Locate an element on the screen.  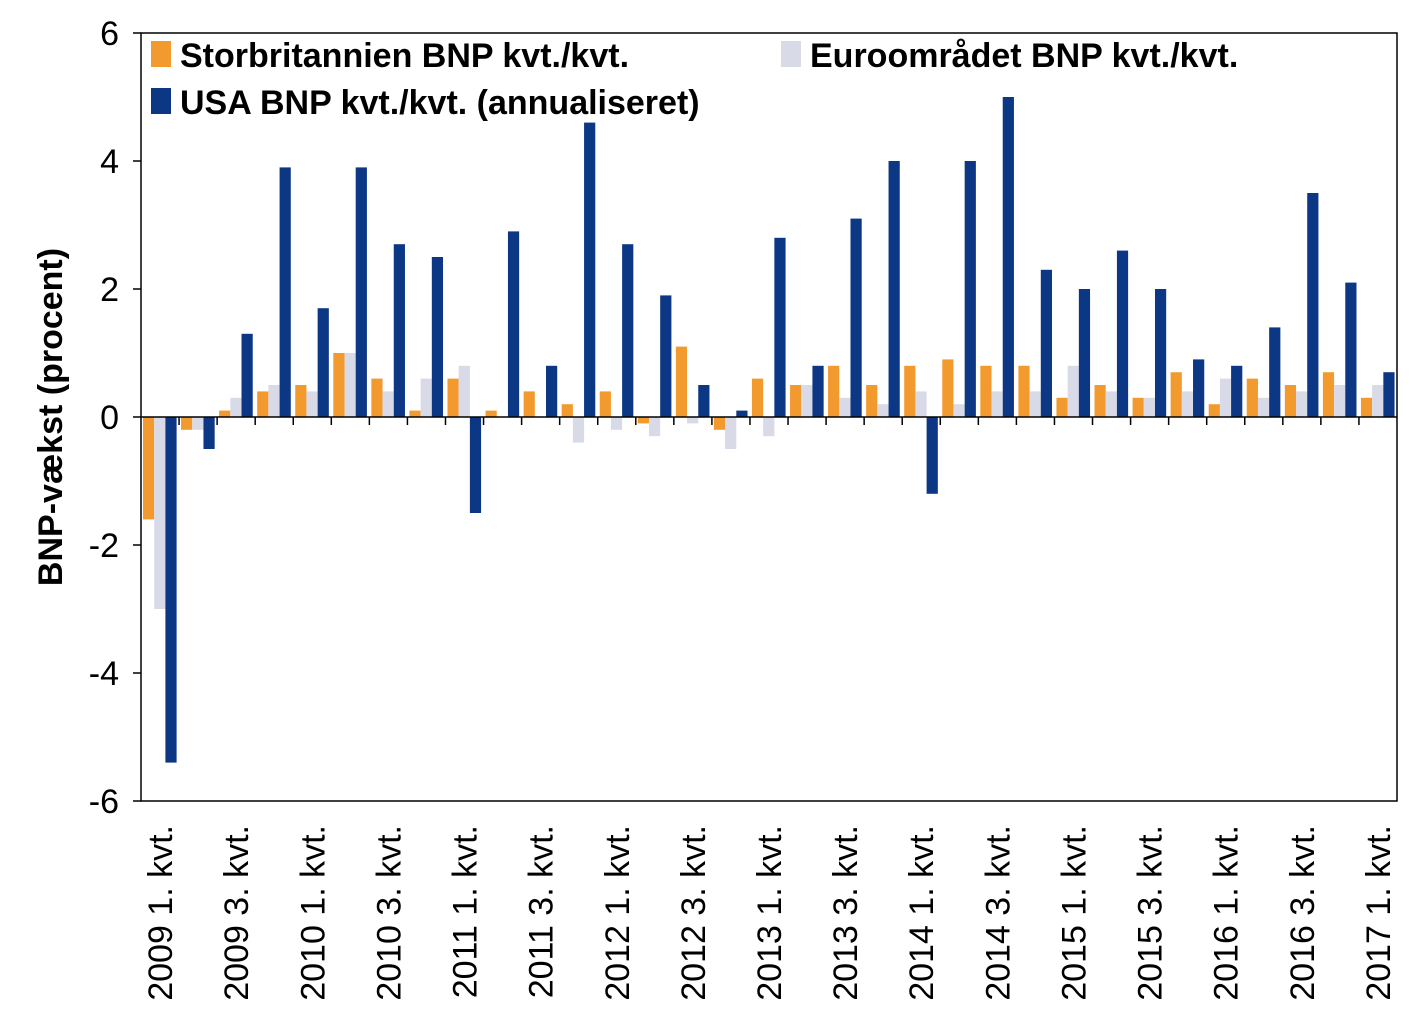
x-tick-label: 2011 1. kvt. is located at coordinates (466, 911).